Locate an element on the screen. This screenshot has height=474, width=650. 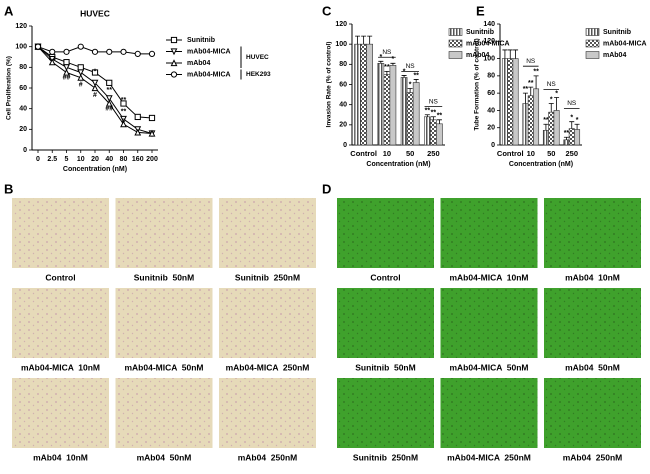
legend-label: mAb04 is located at coordinates (198, 63).